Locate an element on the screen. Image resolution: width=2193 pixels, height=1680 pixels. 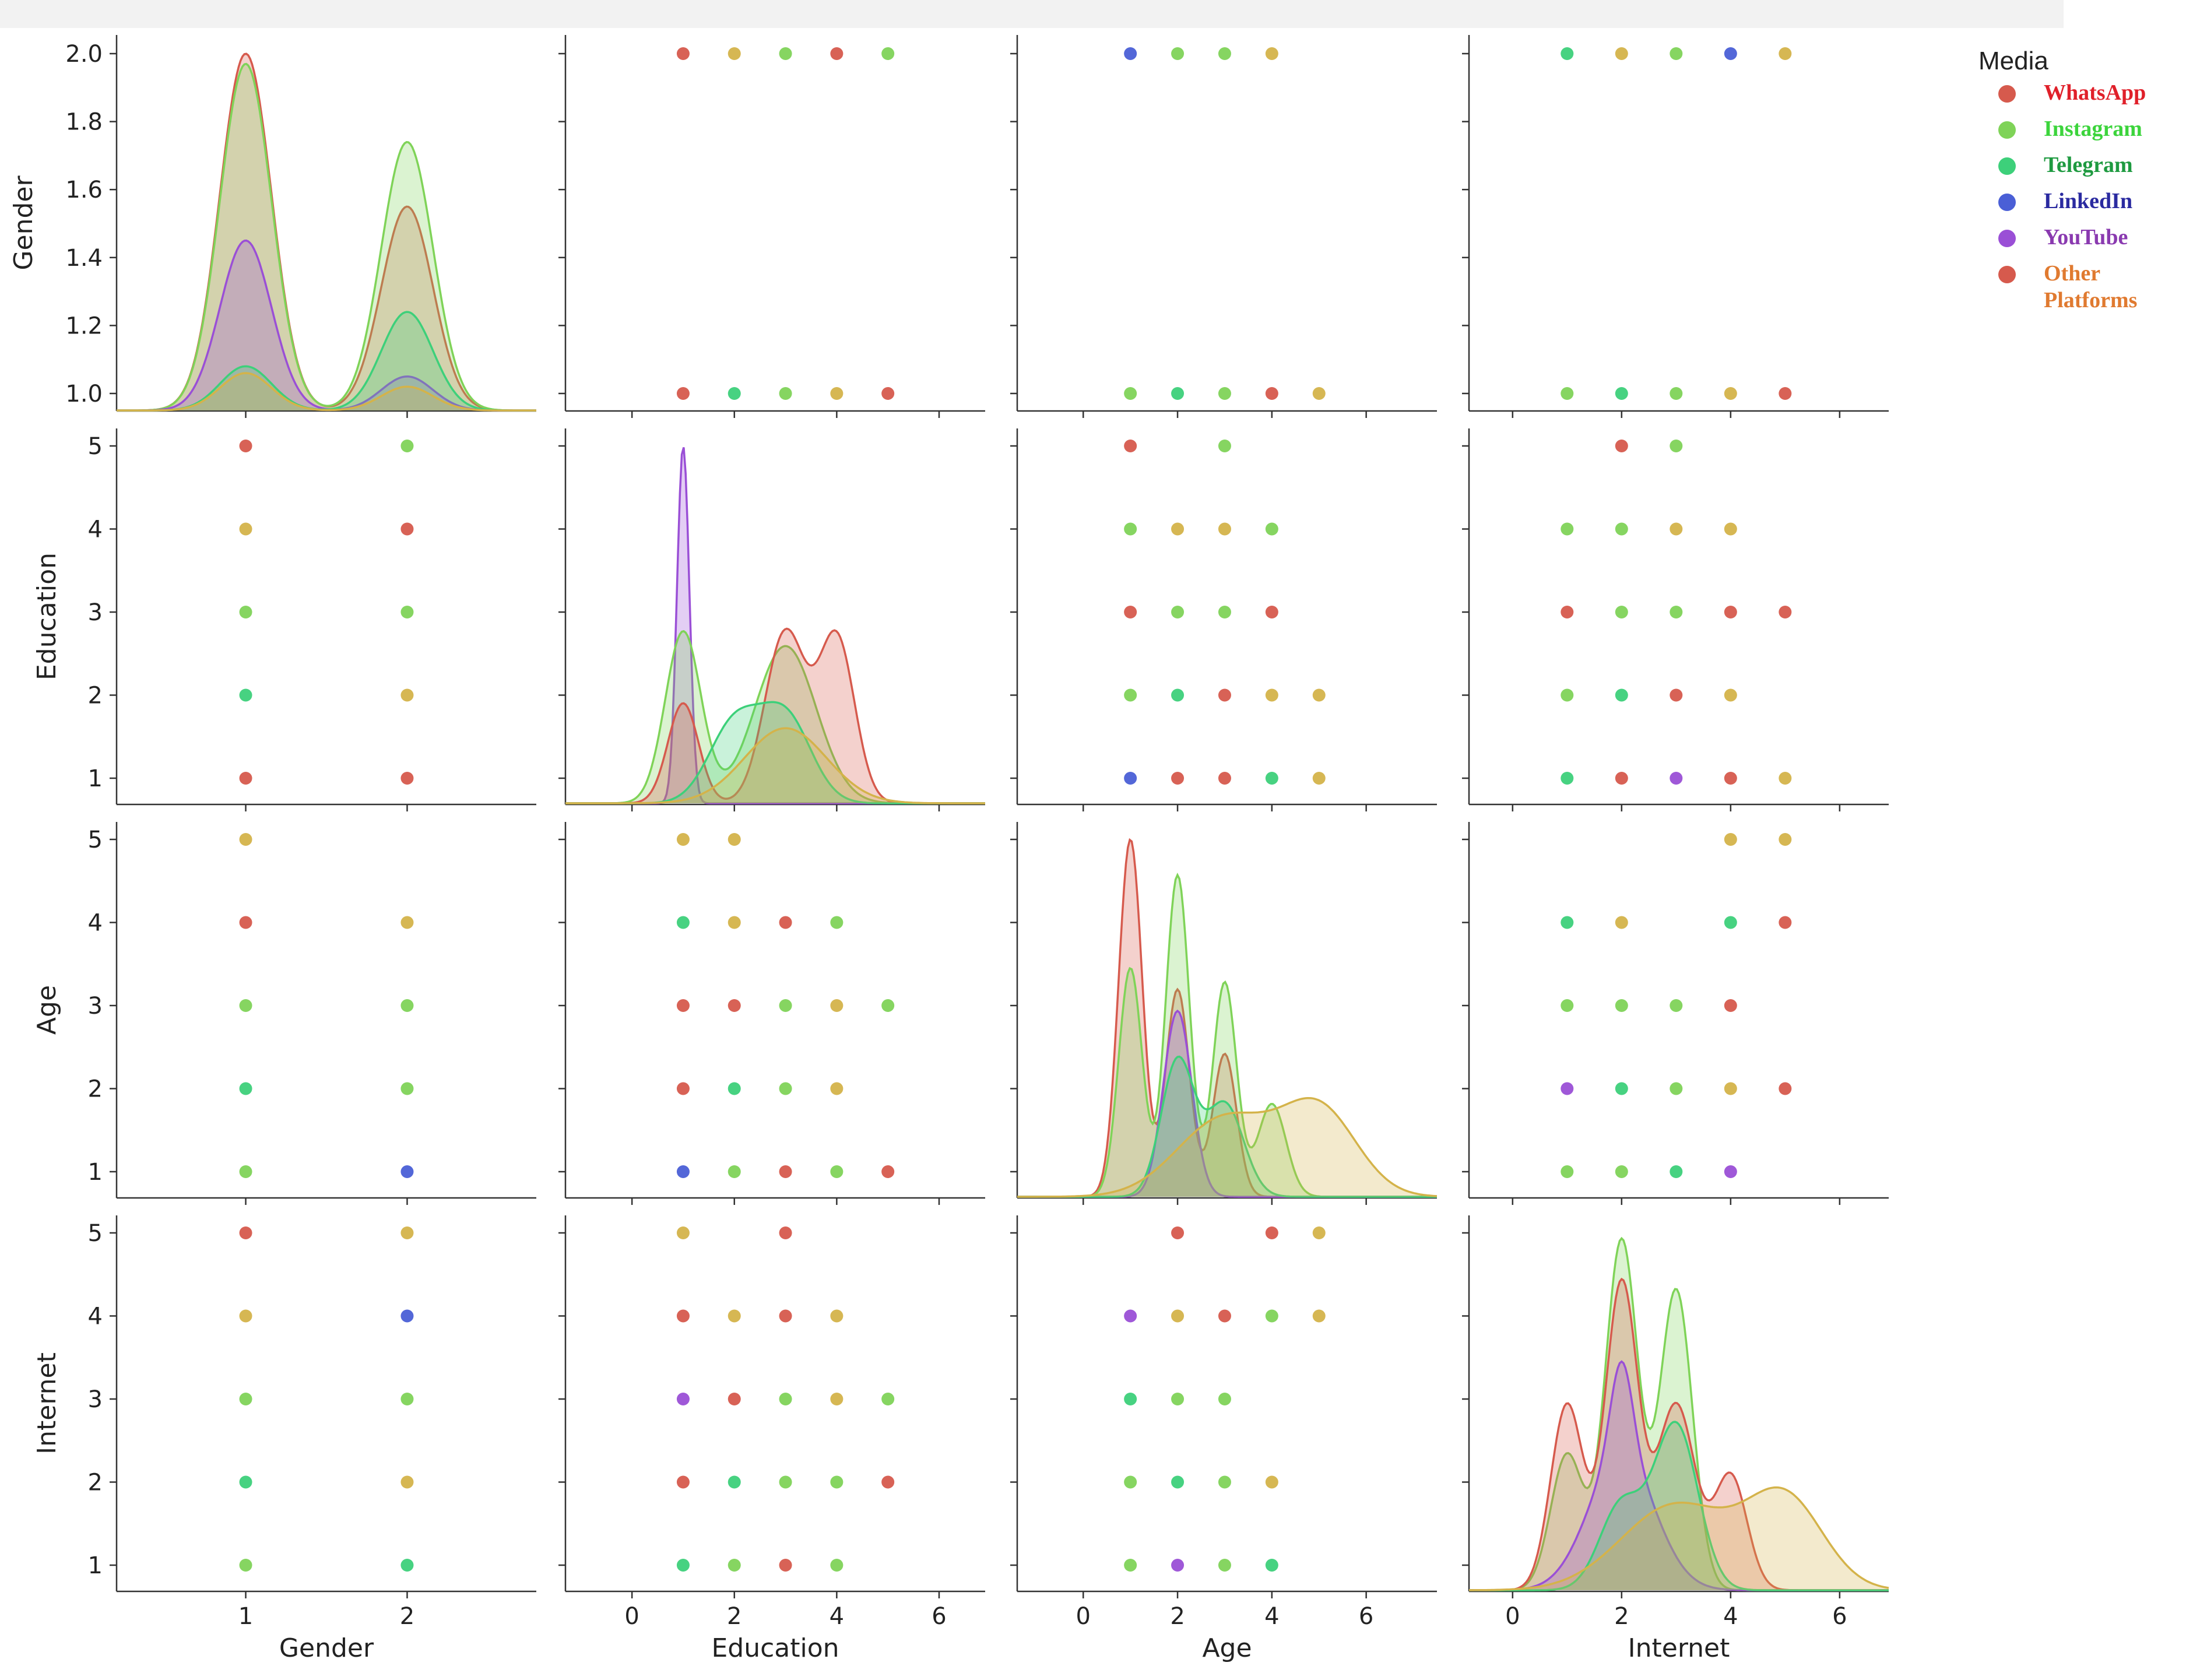
legend-item-other-platforms: Other Platforms is located at coordinates (2081, 284).